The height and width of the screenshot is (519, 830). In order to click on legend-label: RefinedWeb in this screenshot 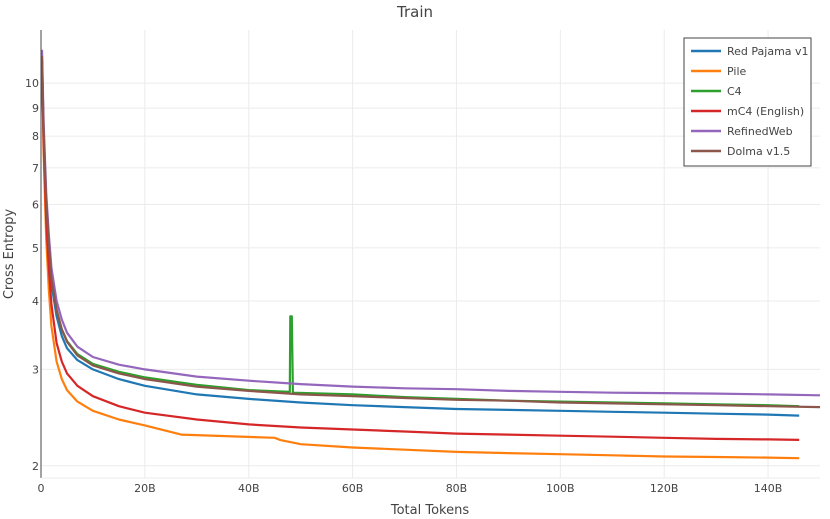, I will do `click(760, 131)`.